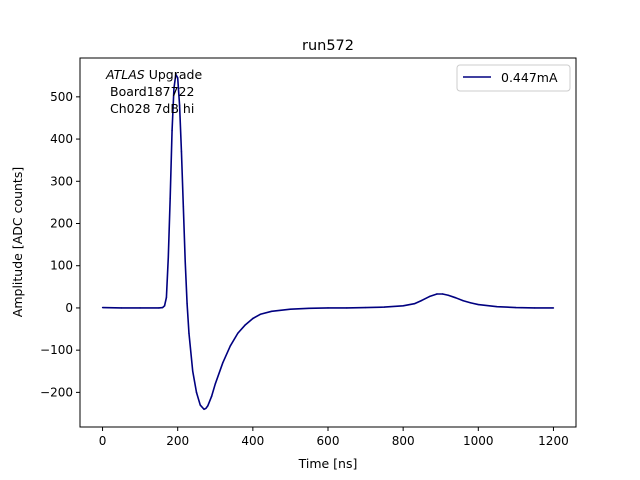 Image resolution: width=640 pixels, height=480 pixels. Describe the element at coordinates (125, 74) in the screenshot. I see `annotation-atlas-text: ATLAS` at that location.